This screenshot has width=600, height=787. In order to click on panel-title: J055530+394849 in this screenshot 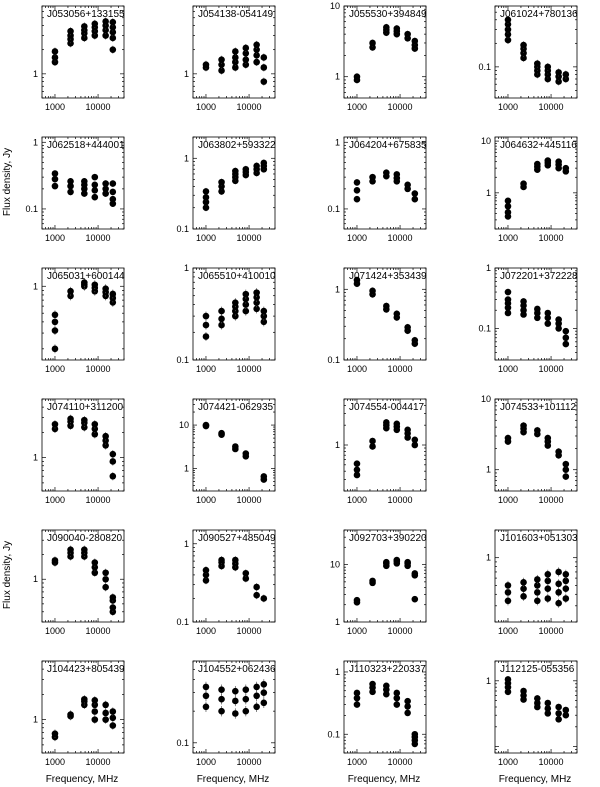, I will do `click(388, 14)`.